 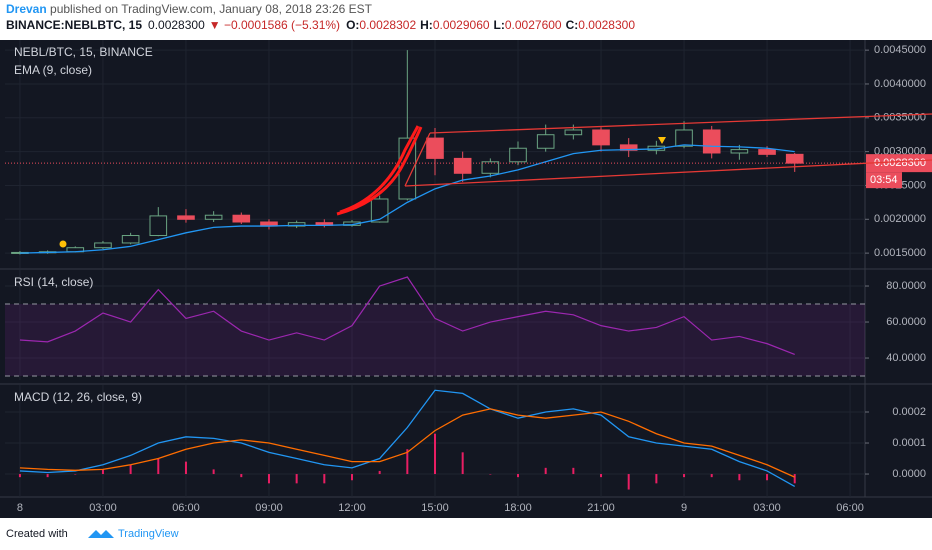 I want to click on countdown-box, so click(x=884, y=180).